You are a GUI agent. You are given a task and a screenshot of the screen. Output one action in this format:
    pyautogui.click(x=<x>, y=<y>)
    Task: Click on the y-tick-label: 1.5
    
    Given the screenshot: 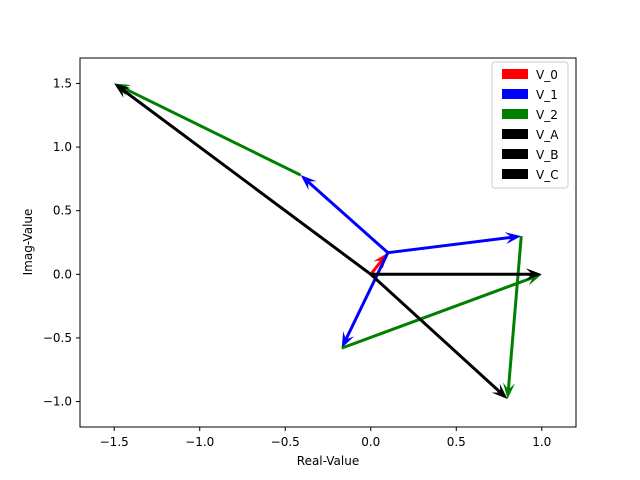 What is the action you would take?
    pyautogui.click(x=62, y=83)
    